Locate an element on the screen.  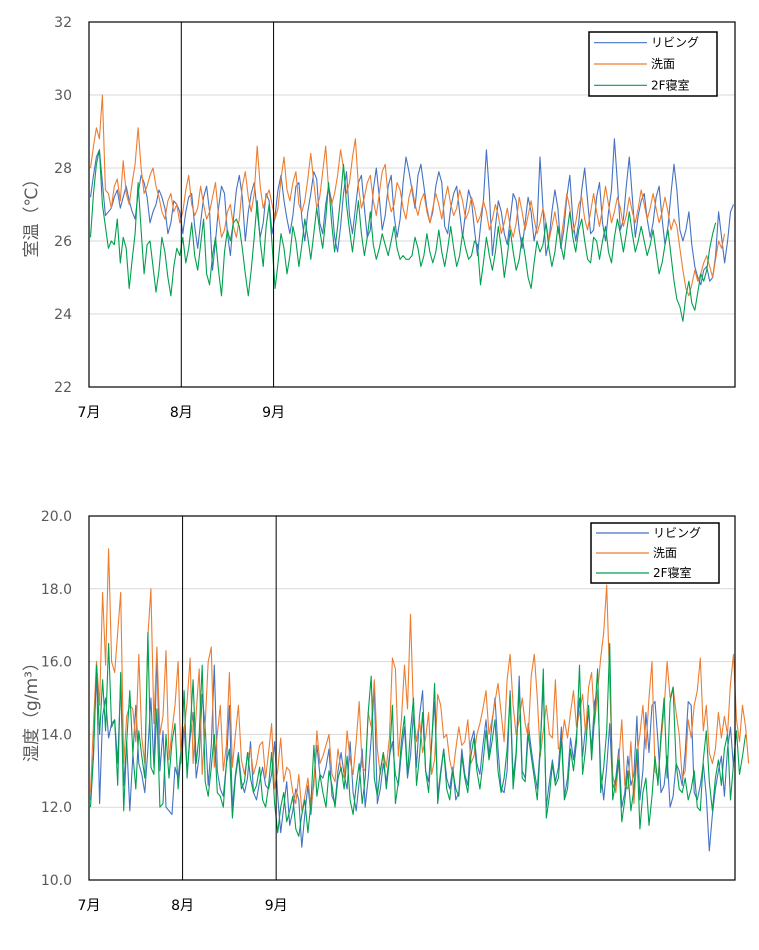
humidity-x-tick-label: 8月 is located at coordinates (182, 906).